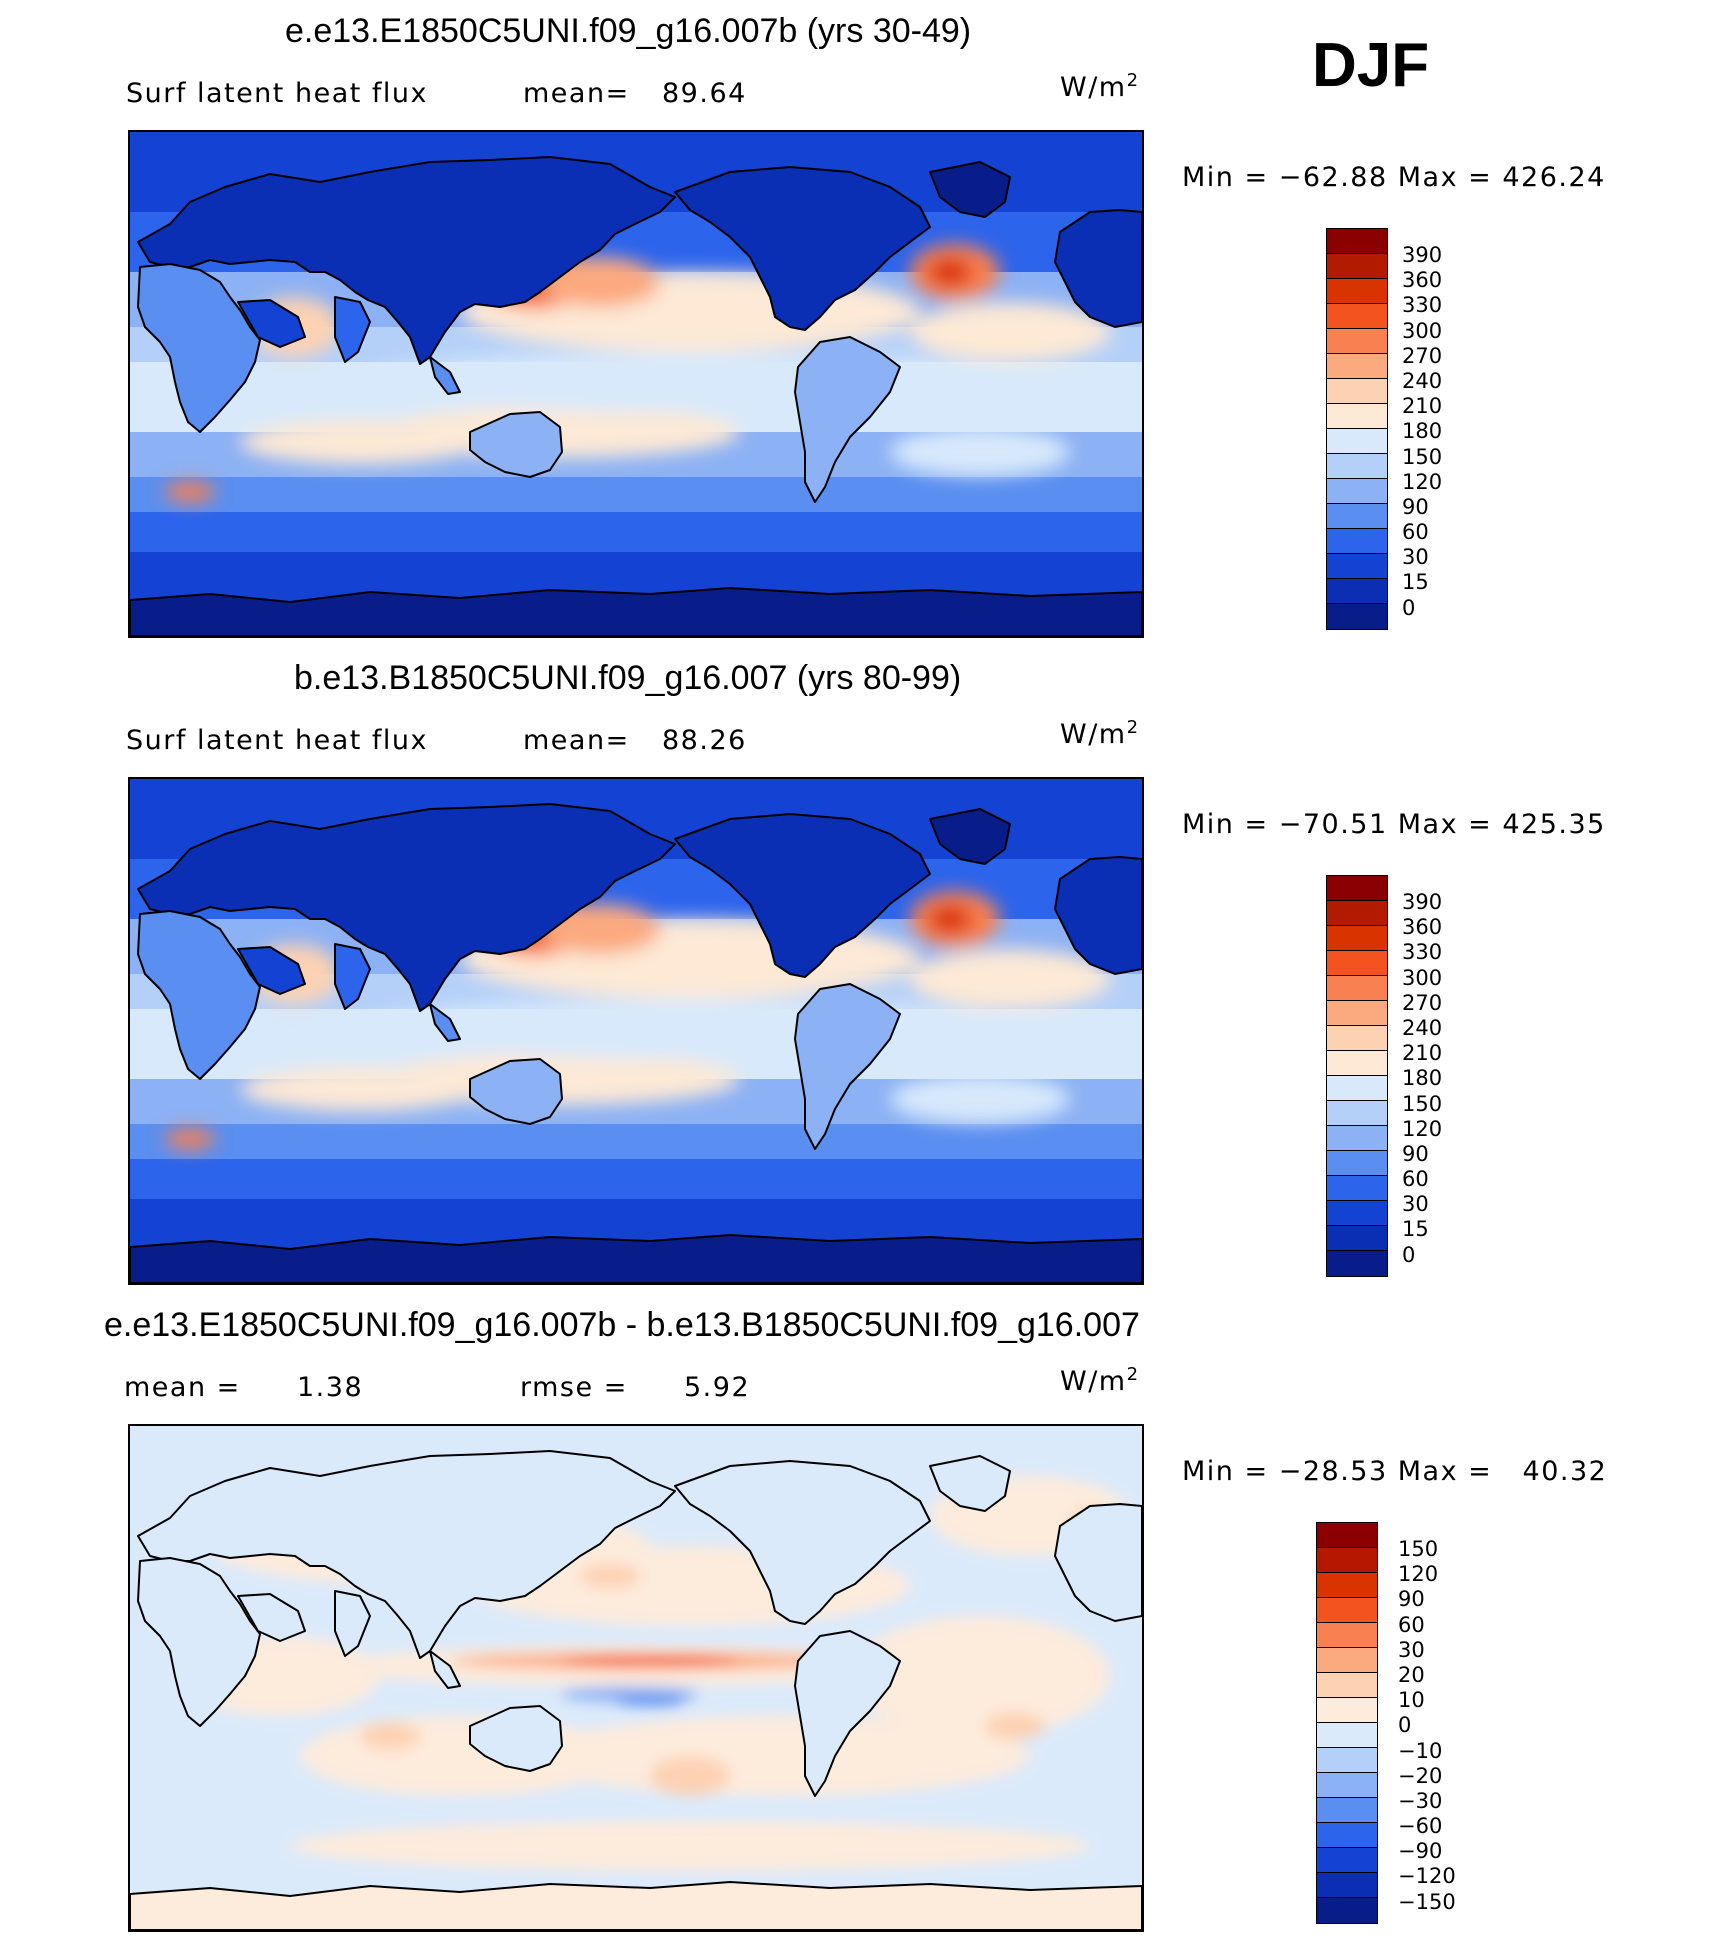  I want to click on panel1-units-exp: 2, so click(1133, 80).